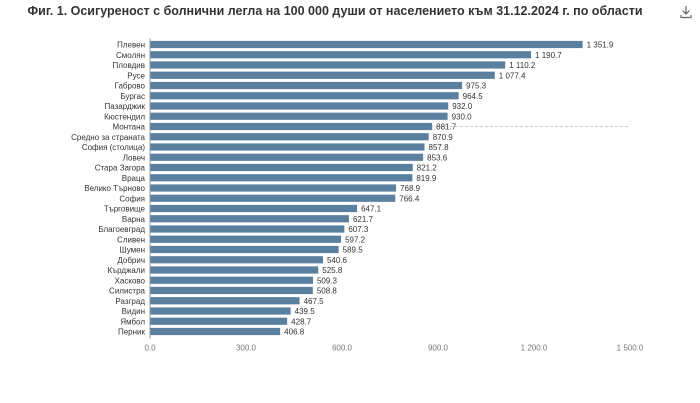  What do you see at coordinates (130, 55) in the screenshot?
I see `category-label: Смолян` at bounding box center [130, 55].